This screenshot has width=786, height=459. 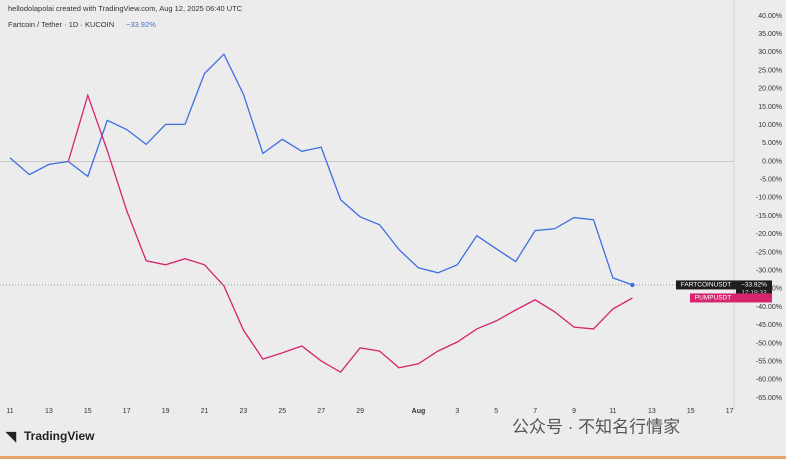 What do you see at coordinates (457, 411) in the screenshot?
I see `x-tick-label: 3` at bounding box center [457, 411].